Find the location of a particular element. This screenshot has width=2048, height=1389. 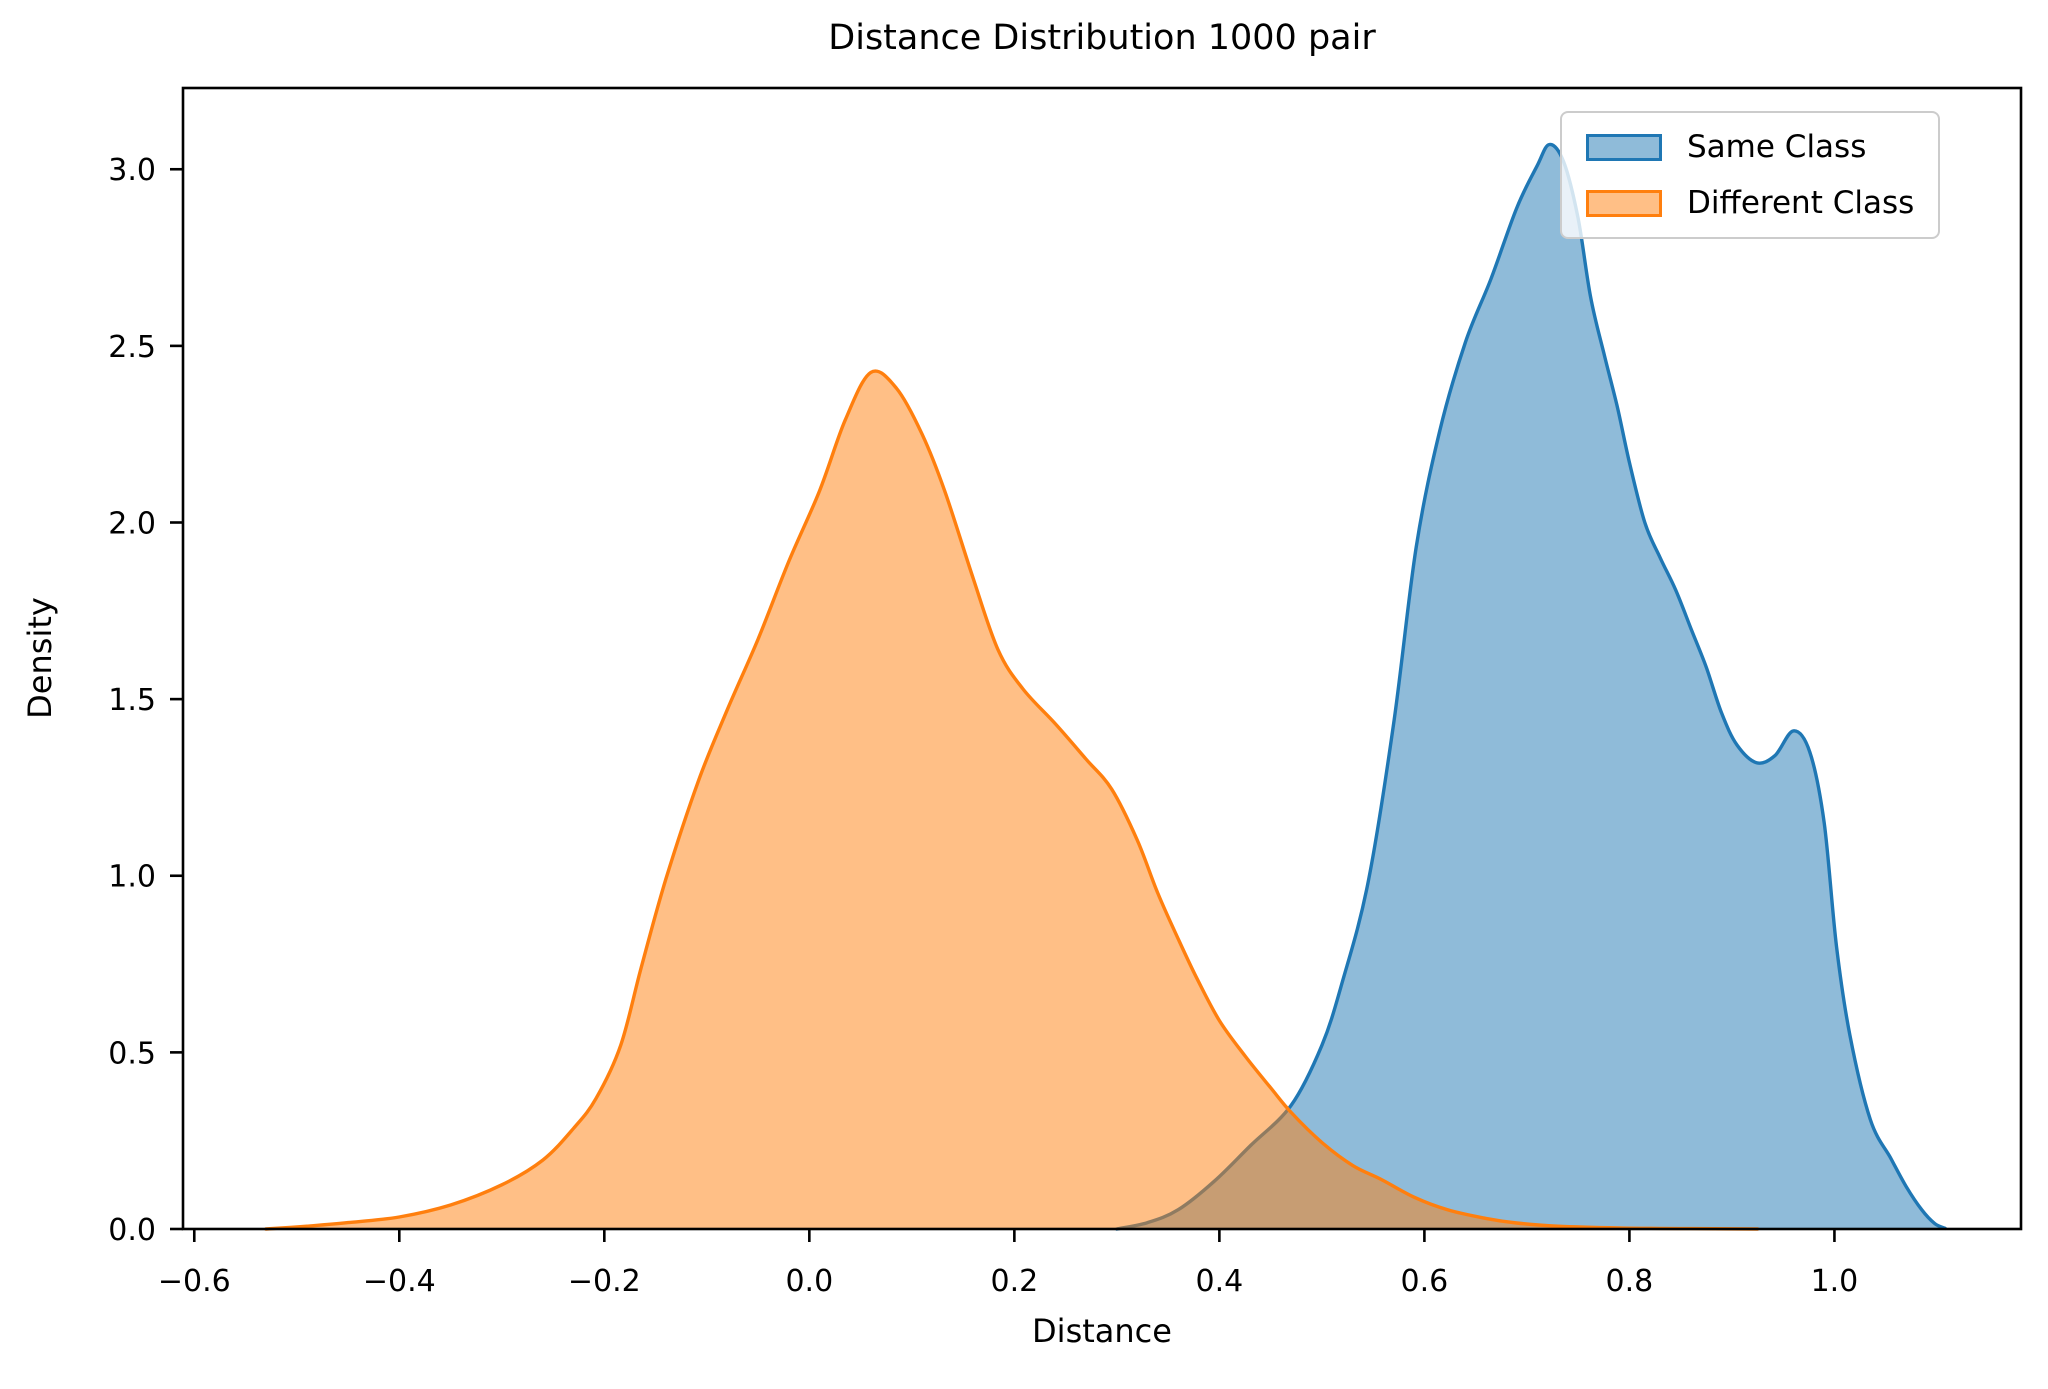

legend-label: Same Class is located at coordinates (1777, 147).